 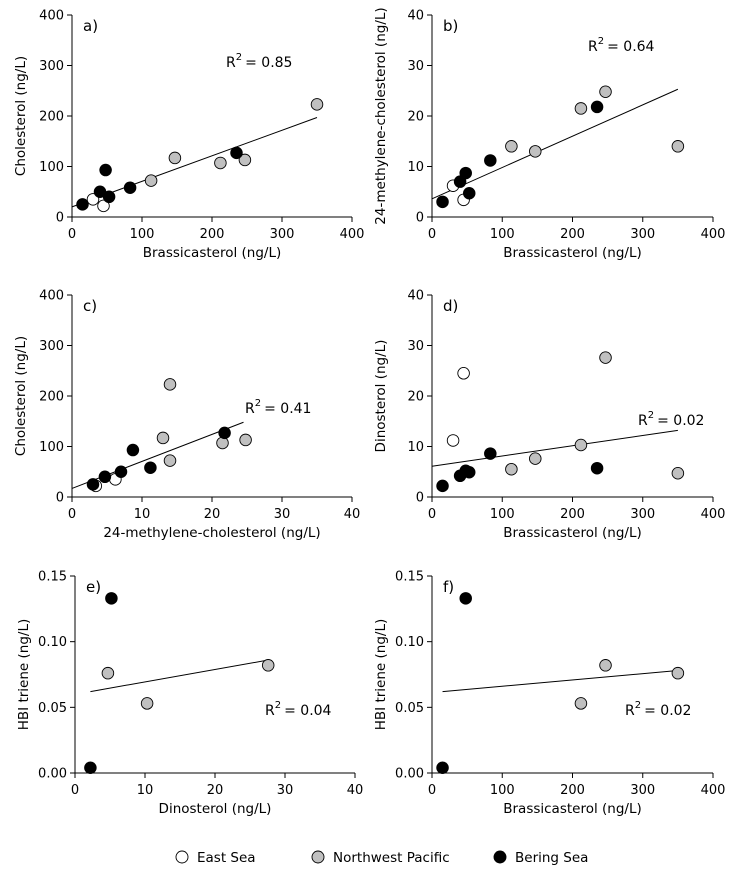 I want to click on data-point-east-sea, so click(x=463, y=373).